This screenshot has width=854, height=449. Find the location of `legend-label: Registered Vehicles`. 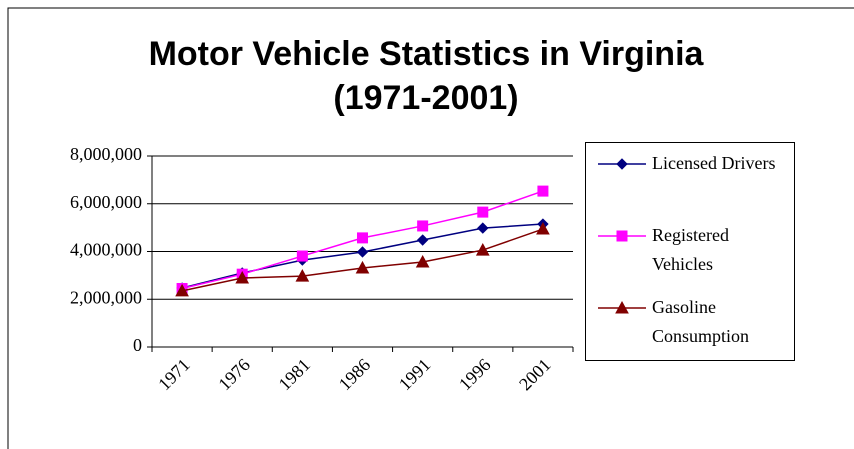

legend-label: Registered Vehicles is located at coordinates (690, 249).